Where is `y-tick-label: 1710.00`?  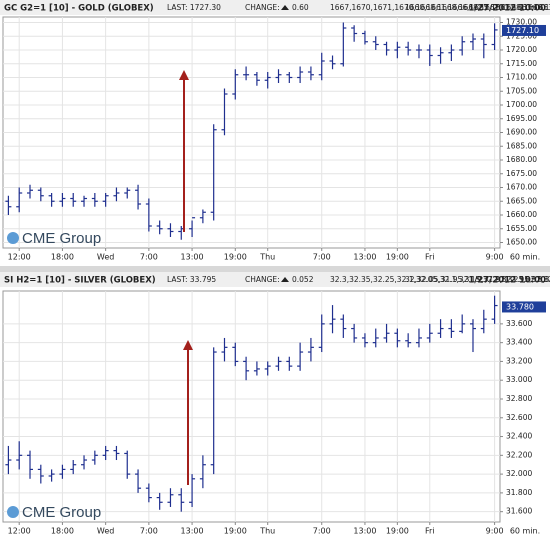
y-tick-label: 1710.00 is located at coordinates (521, 77).